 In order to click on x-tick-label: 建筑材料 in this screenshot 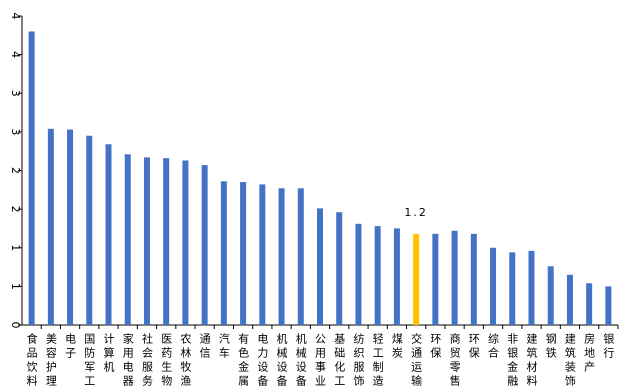, I will do `click(531, 359)`.